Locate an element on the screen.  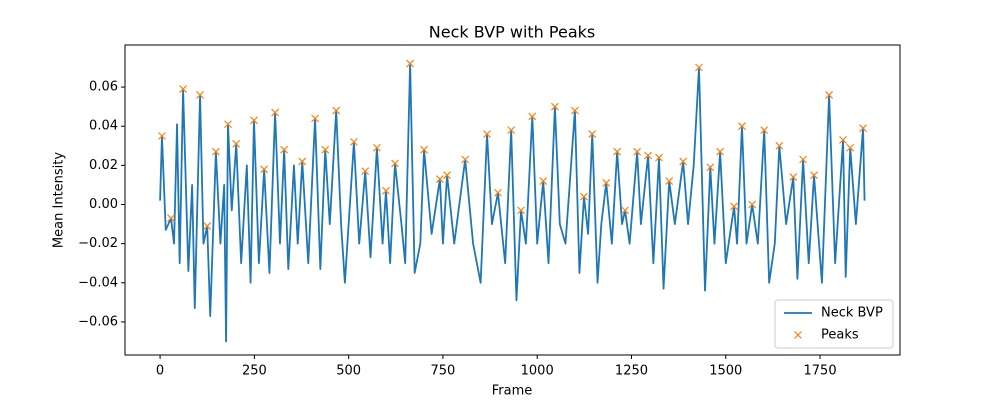
y-axis-label: Mean Intensity is located at coordinates (59, 200).